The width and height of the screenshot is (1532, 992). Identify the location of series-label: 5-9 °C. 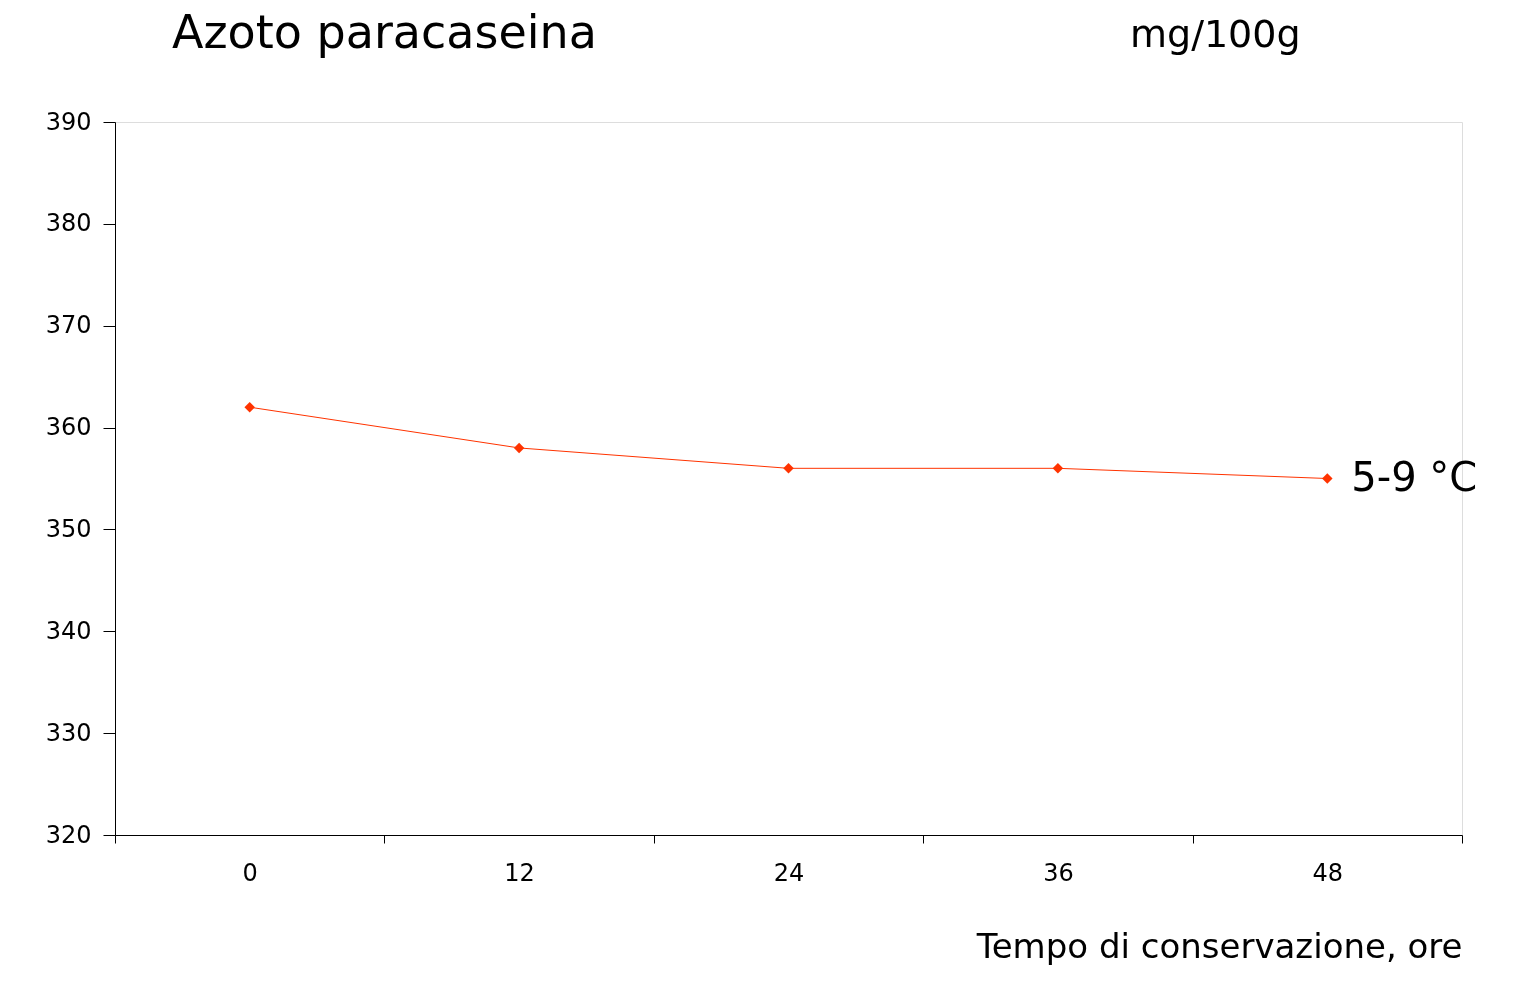
(1414, 476).